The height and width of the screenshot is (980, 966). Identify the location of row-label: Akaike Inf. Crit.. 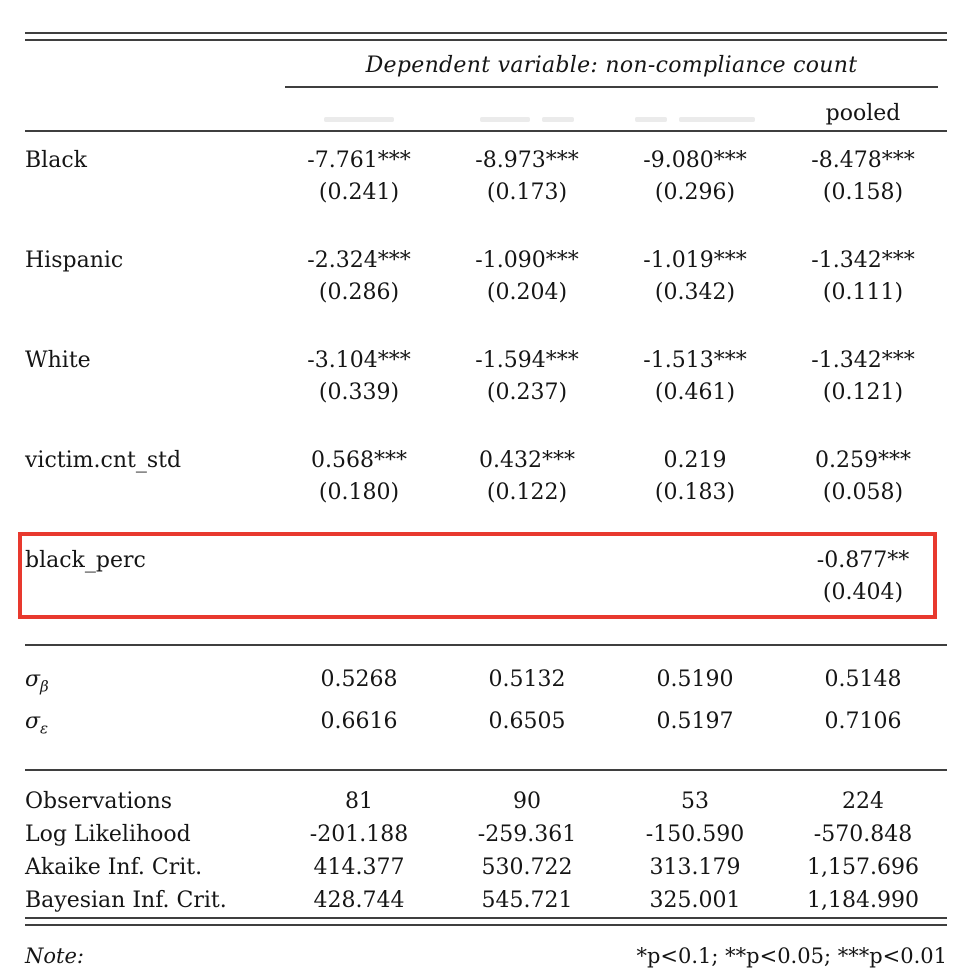
(114, 867).